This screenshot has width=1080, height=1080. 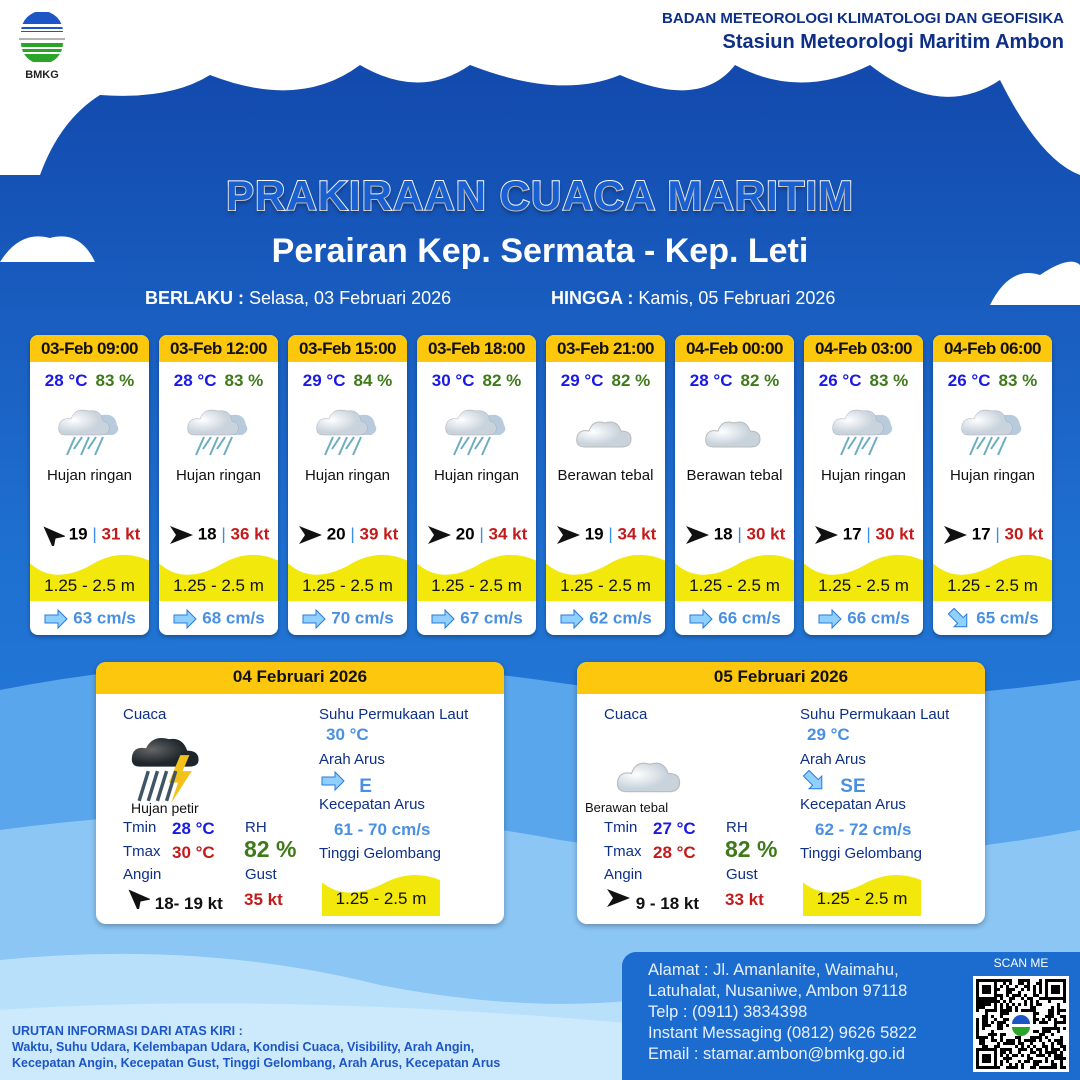 I want to click on qr-code-icon, so click(x=1021, y=1024).